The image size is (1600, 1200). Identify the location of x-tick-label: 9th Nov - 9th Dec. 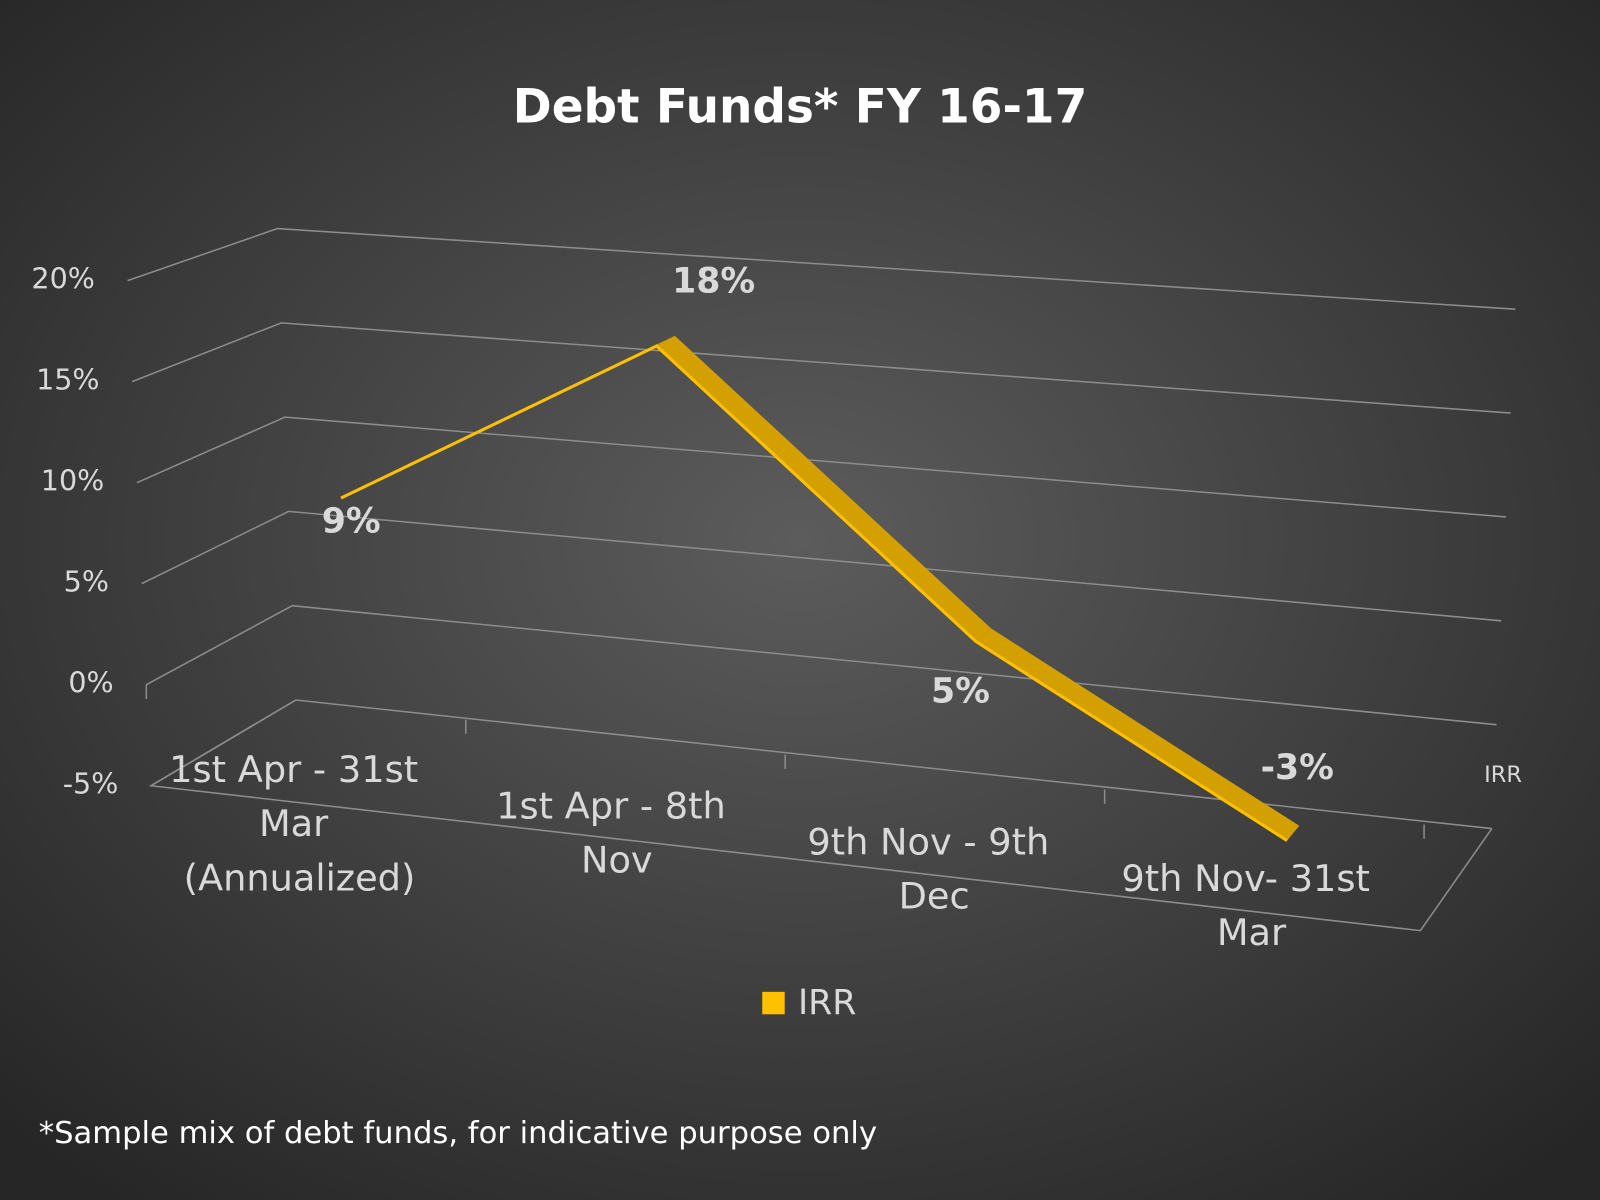
(934, 868).